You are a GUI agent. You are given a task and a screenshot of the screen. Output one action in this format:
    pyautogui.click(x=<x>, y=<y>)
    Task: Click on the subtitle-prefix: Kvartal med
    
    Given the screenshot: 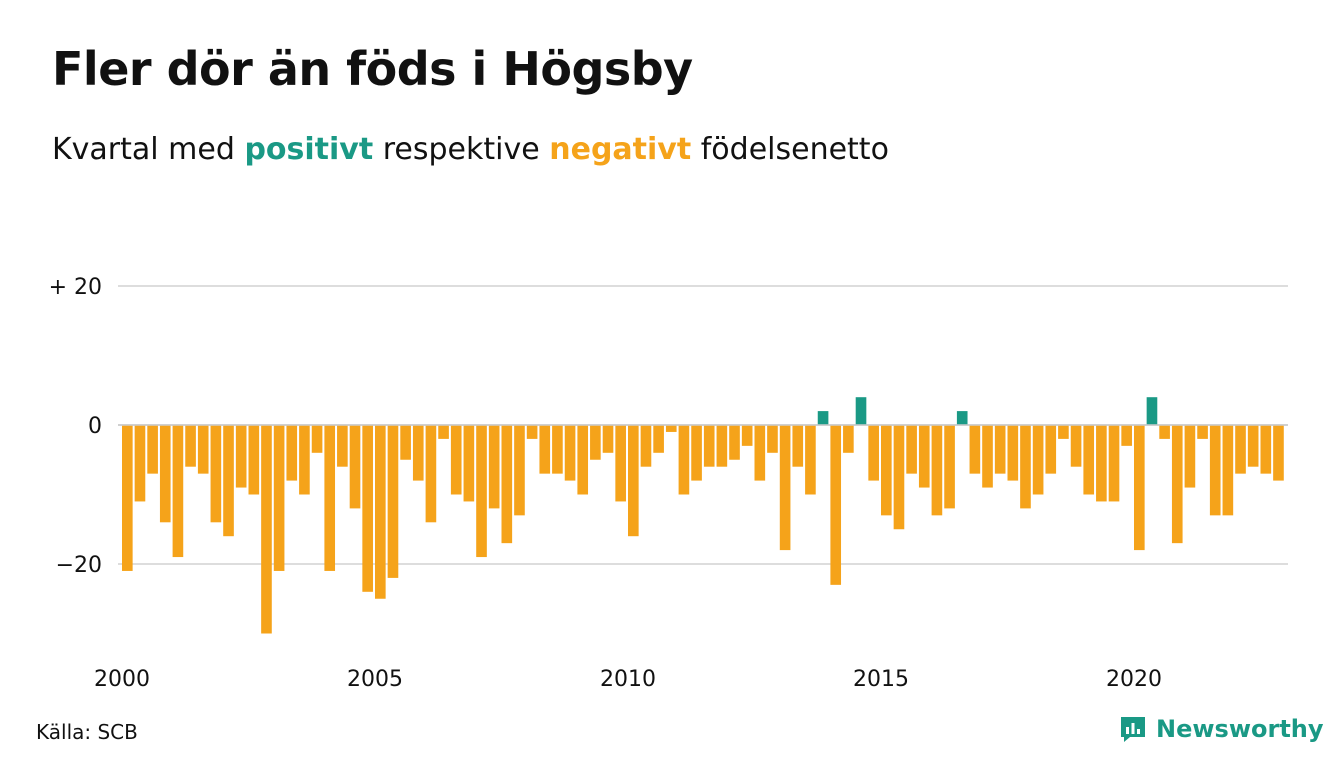 What is the action you would take?
    pyautogui.click(x=143, y=149)
    